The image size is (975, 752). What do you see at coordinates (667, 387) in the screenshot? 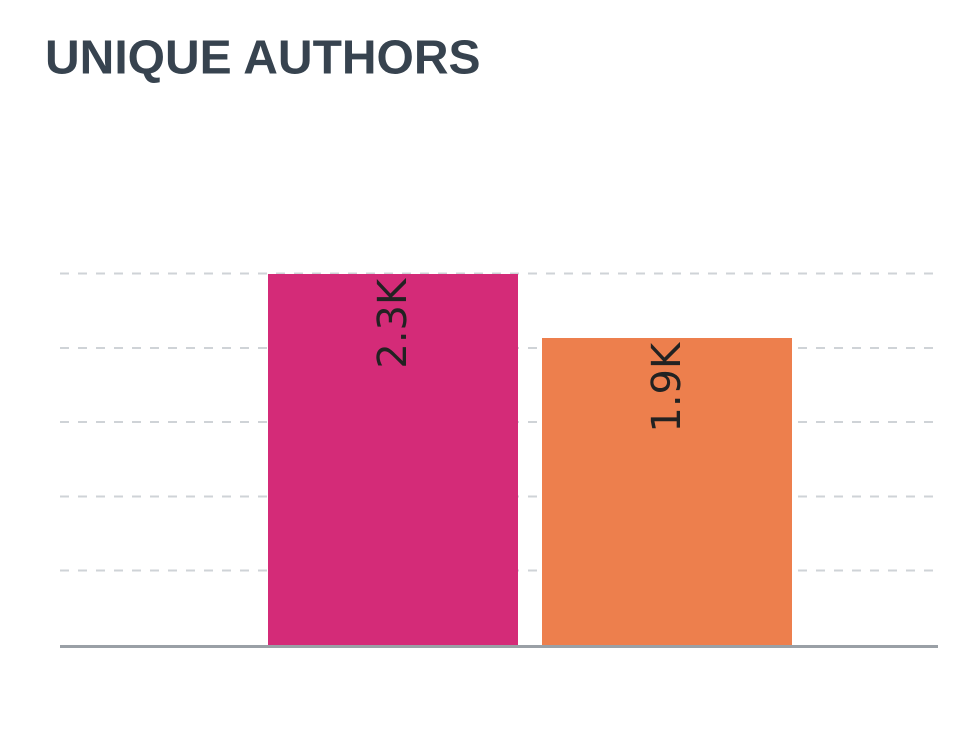
I see `data-label: 1.9K` at bounding box center [667, 387].